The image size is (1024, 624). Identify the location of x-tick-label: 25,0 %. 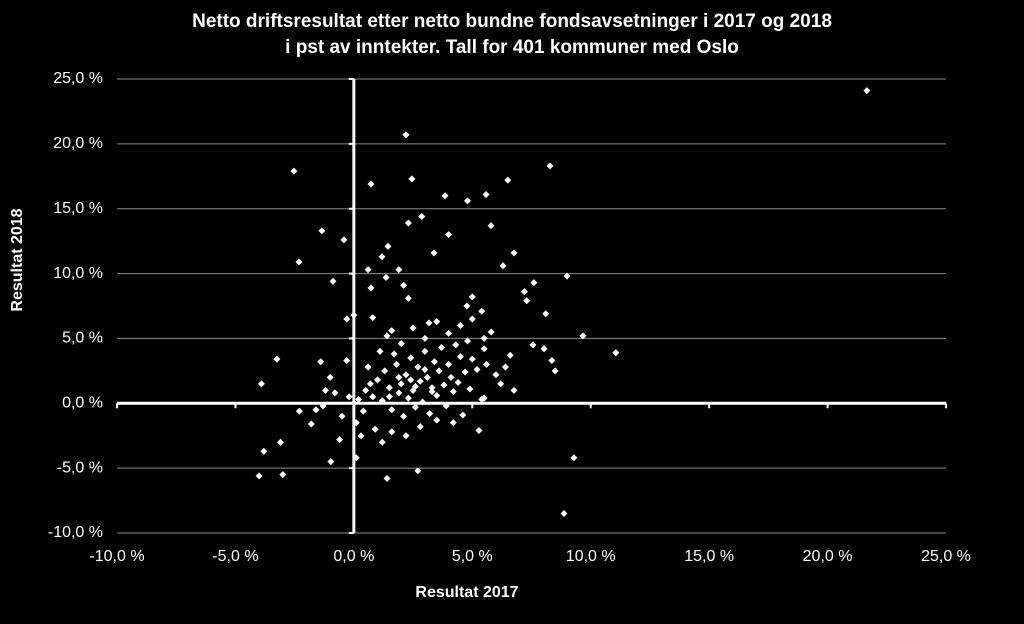
(946, 556).